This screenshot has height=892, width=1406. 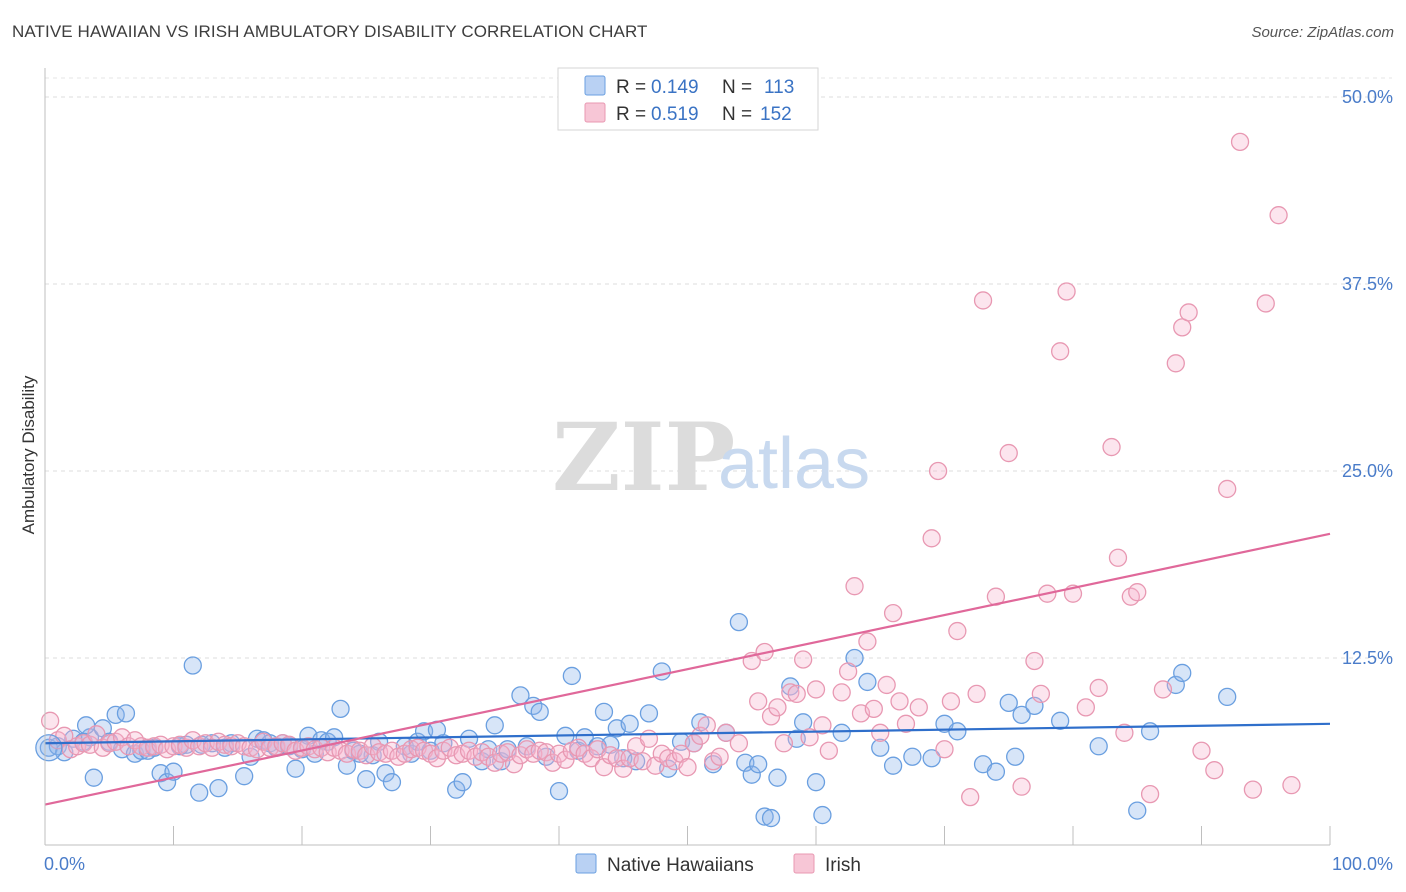 I want to click on series-legend: Native Hawaiians Irish, so click(x=718, y=864).